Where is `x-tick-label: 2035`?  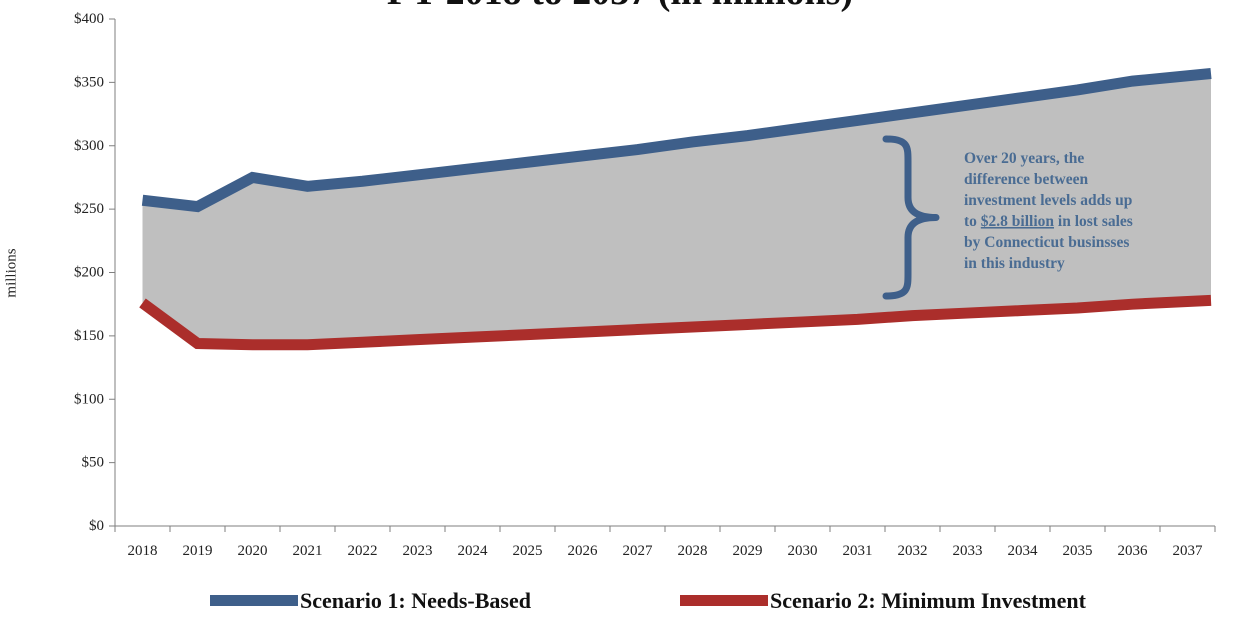 x-tick-label: 2035 is located at coordinates (1078, 551).